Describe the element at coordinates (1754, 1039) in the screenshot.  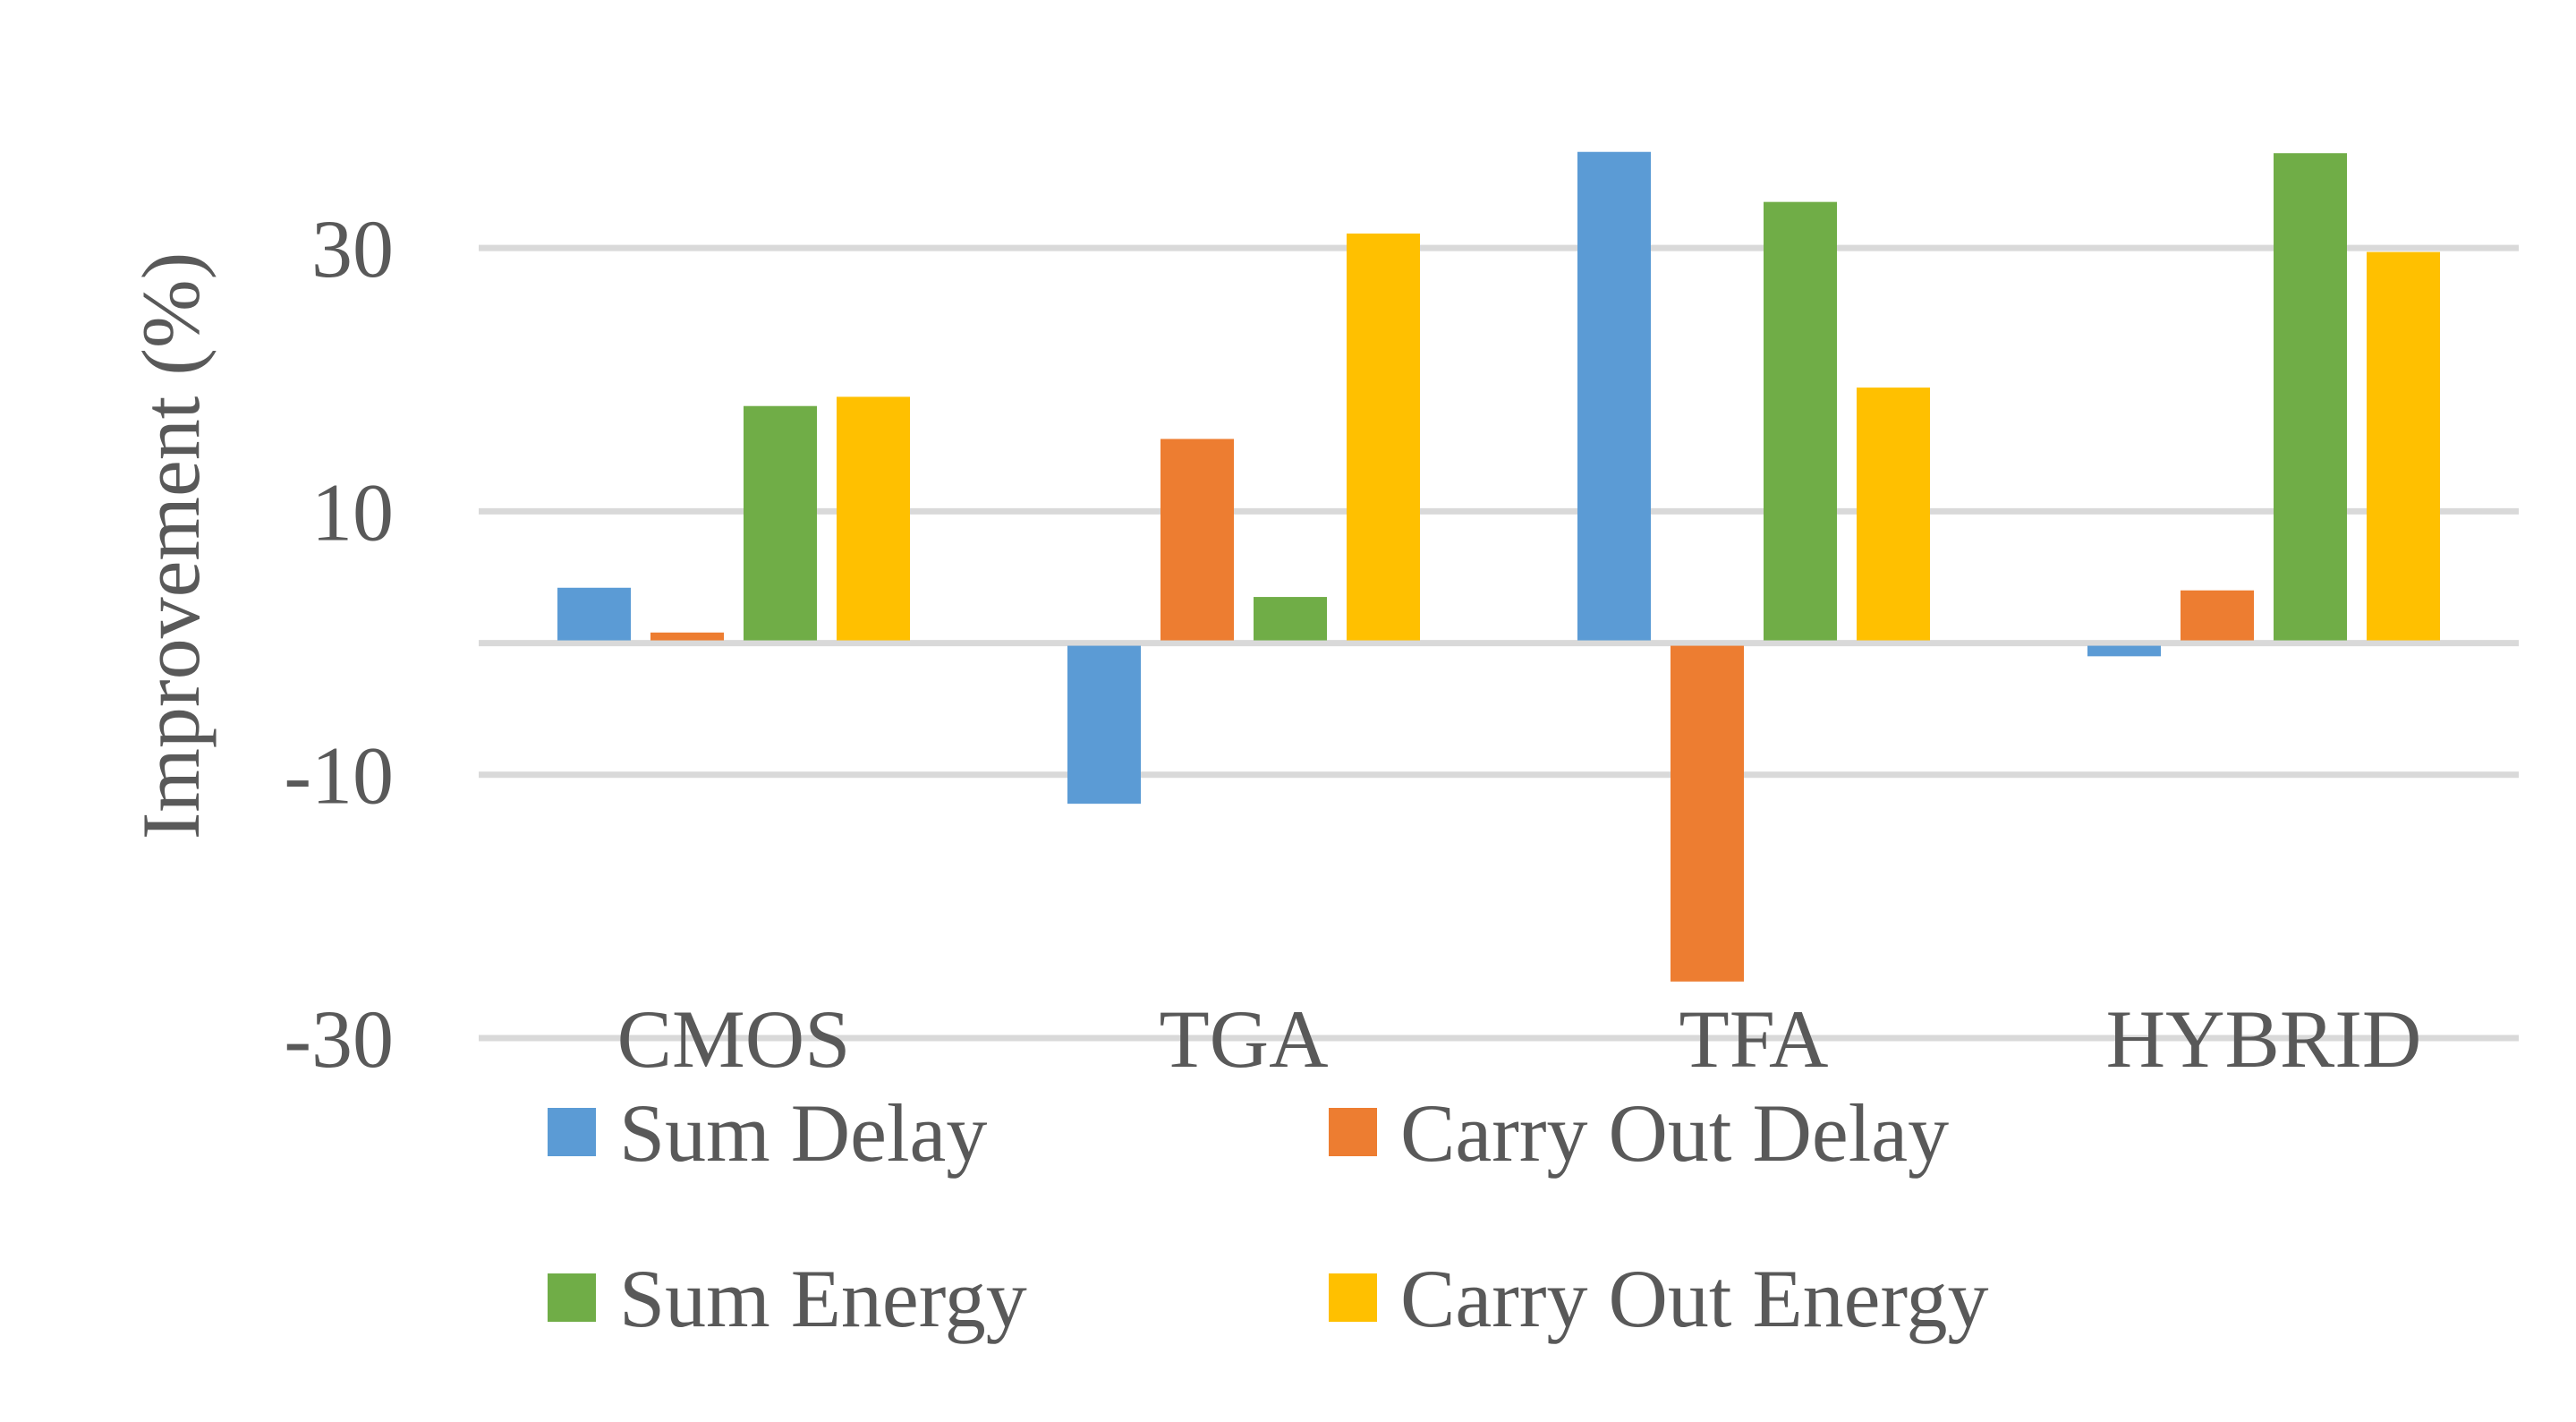
I see `x-category-label: TFA` at that location.